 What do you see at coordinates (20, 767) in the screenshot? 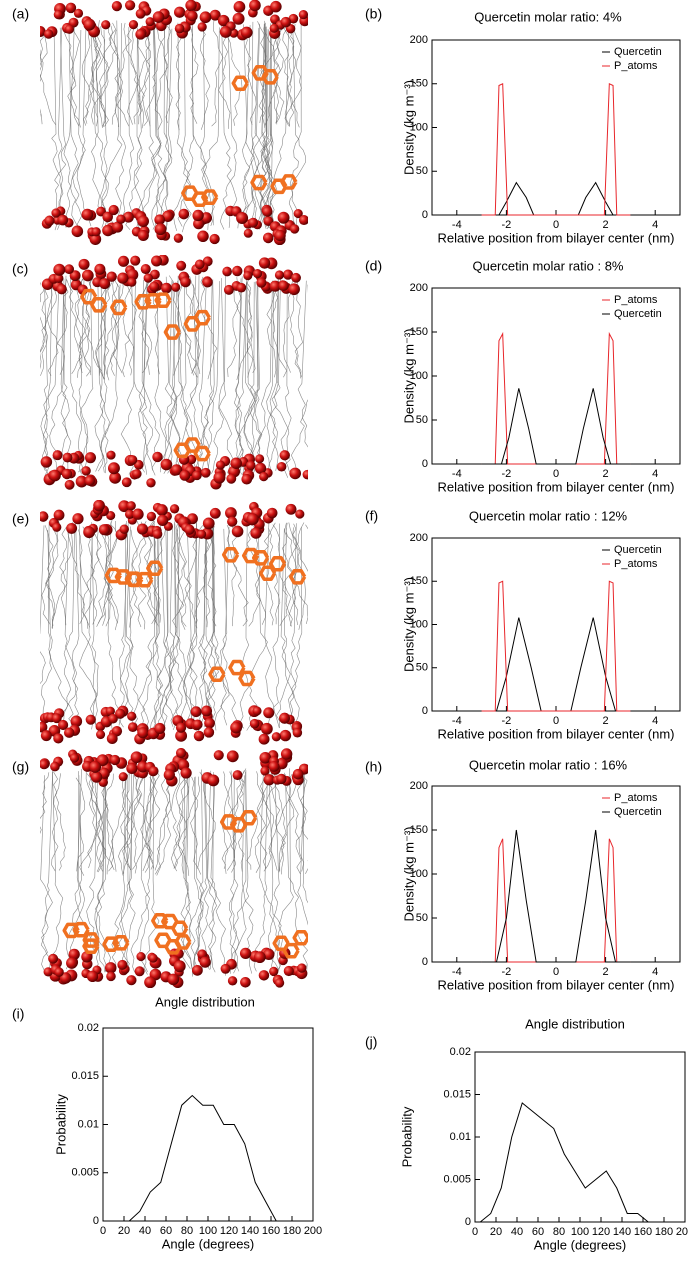
I see `panel-label: (g)` at bounding box center [20, 767].